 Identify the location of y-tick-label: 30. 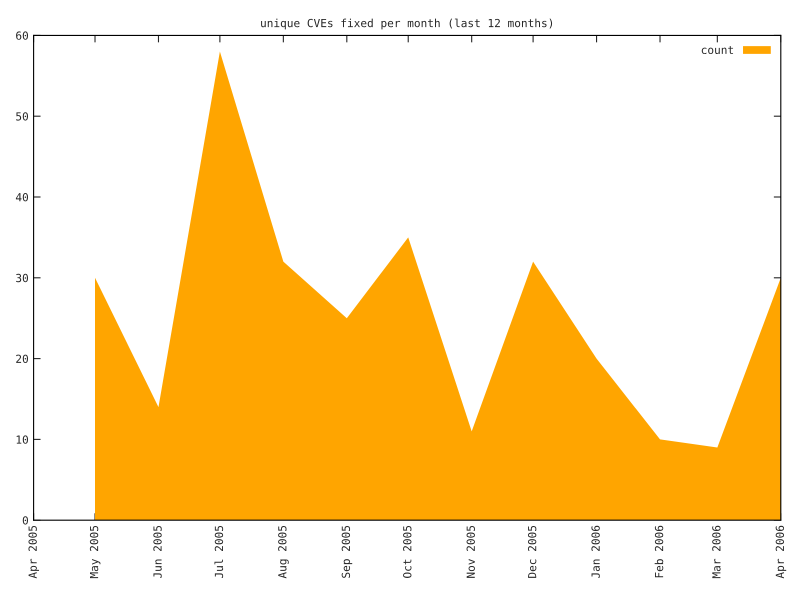
(22, 278).